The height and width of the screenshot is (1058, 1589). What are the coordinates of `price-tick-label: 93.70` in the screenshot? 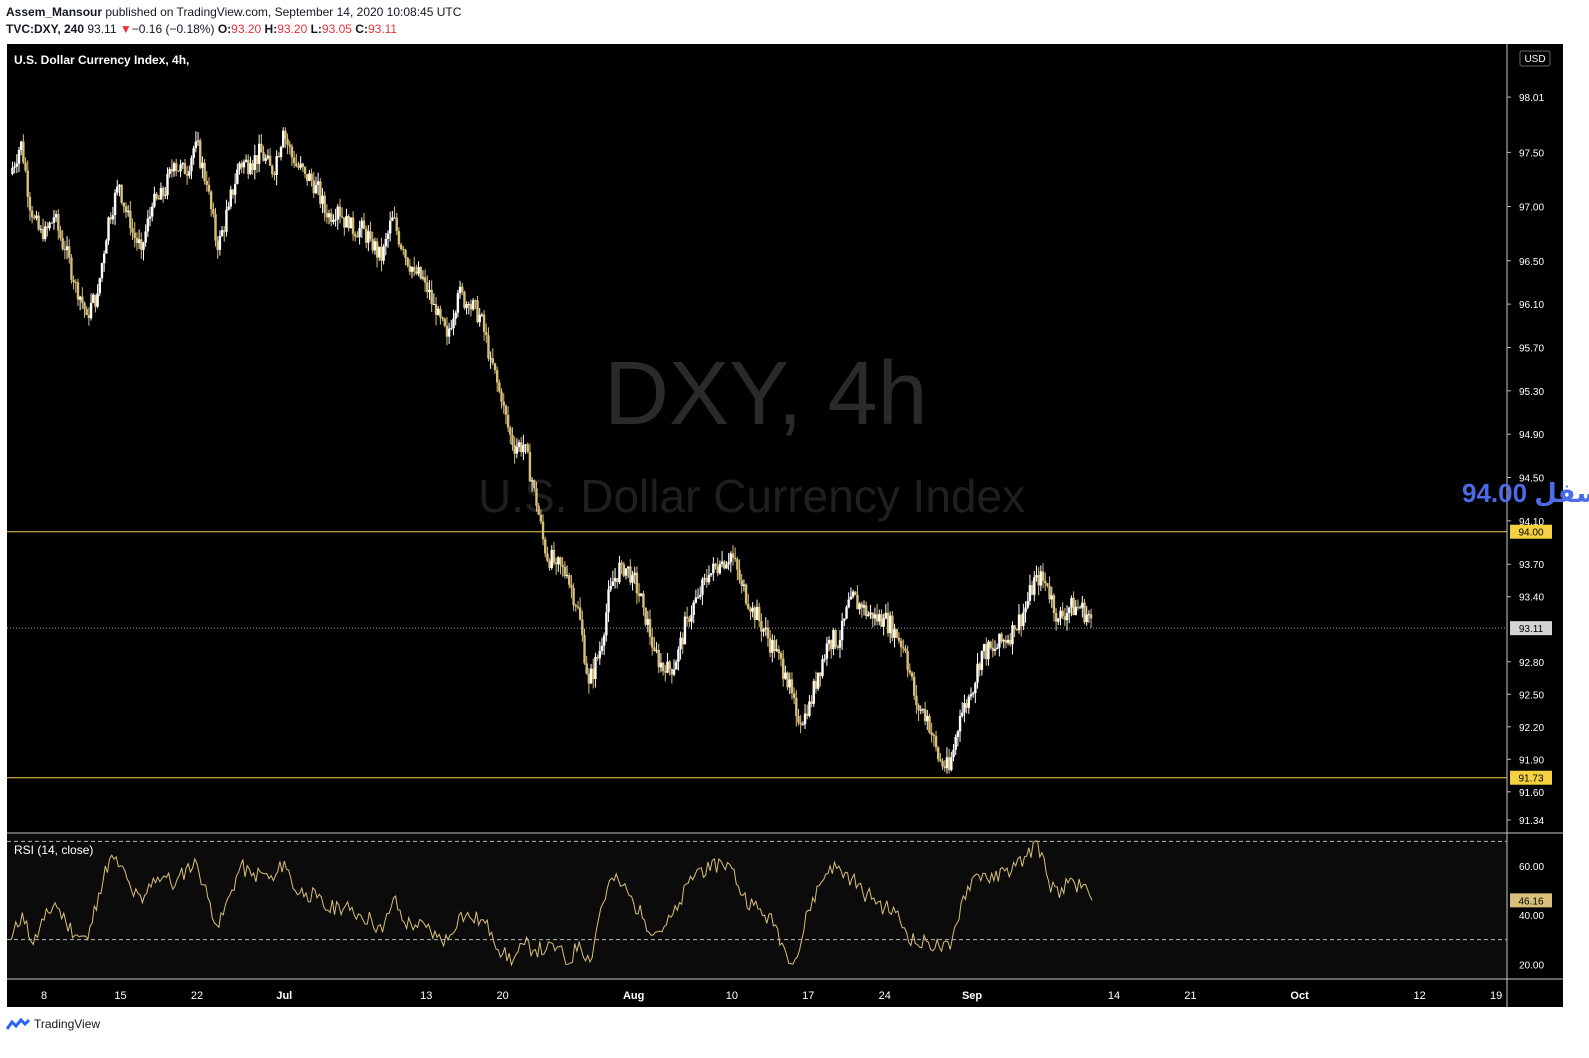 It's located at (1531, 565).